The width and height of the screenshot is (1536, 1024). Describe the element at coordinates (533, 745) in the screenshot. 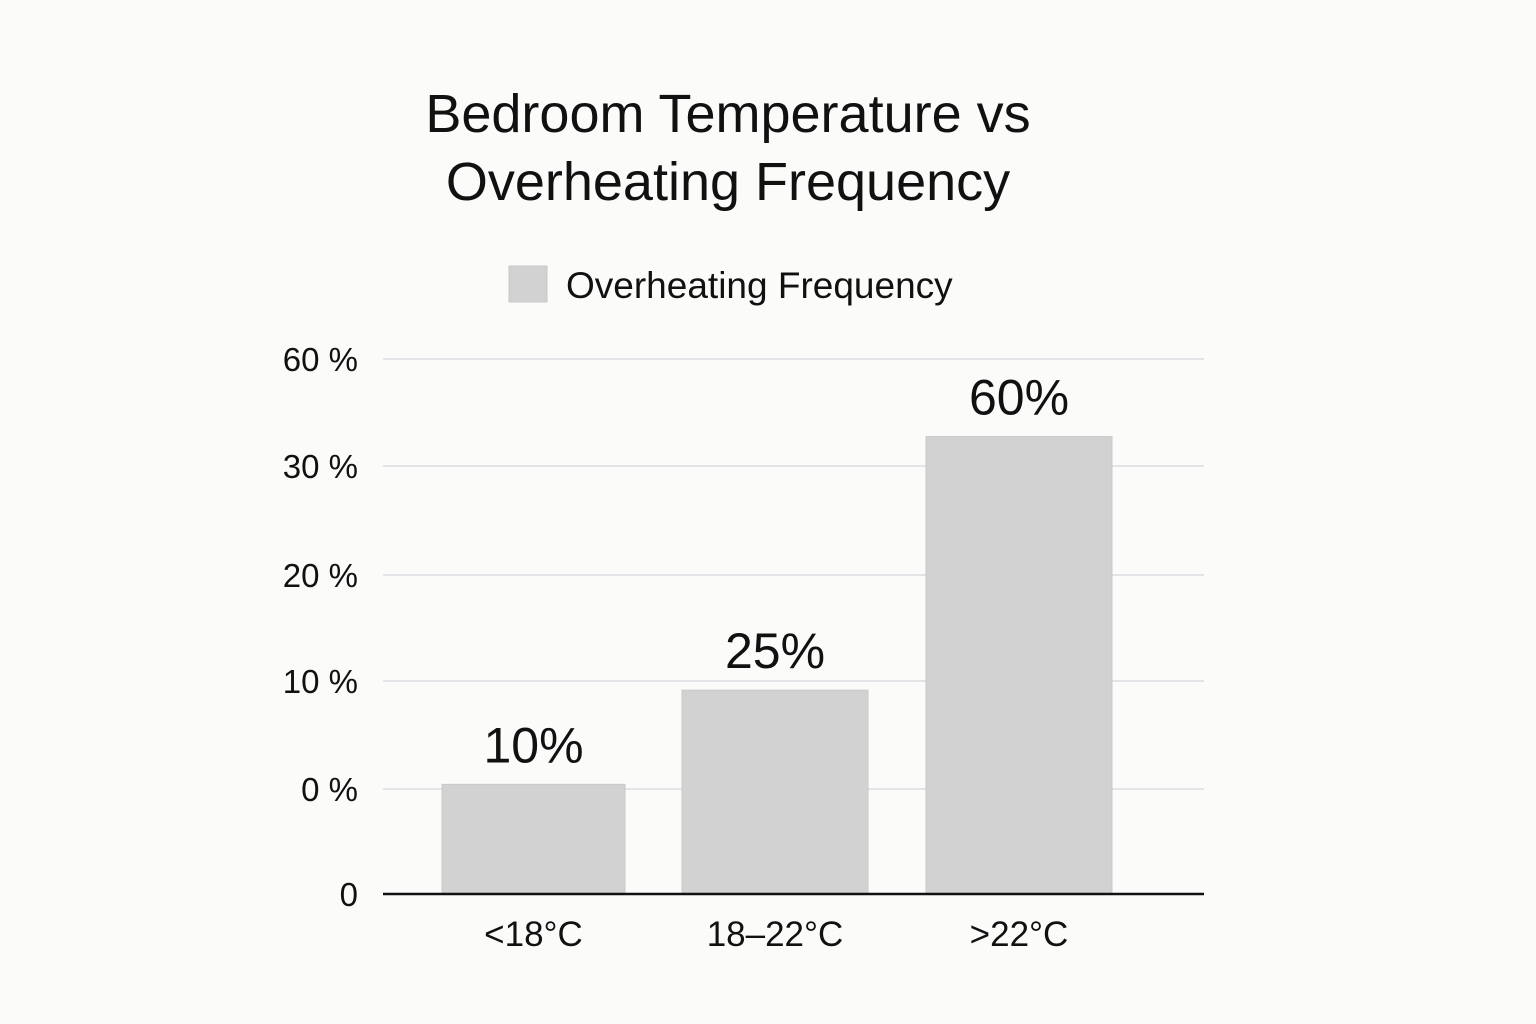

I see `bar-value-label: 10%` at that location.